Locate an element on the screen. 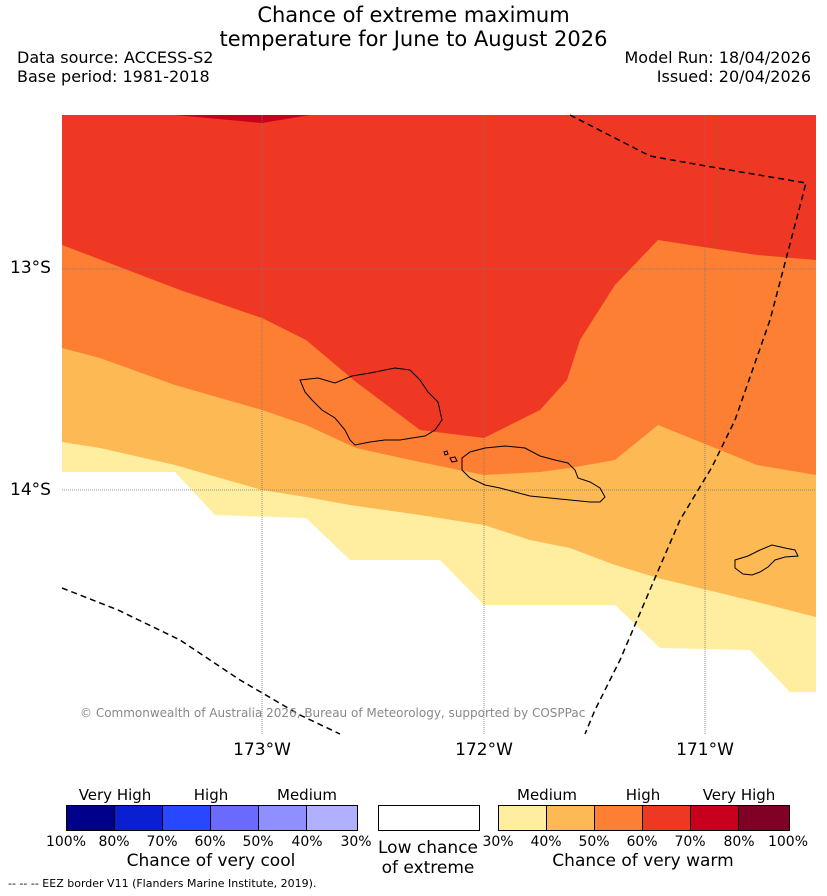 The width and height of the screenshot is (827, 896). cool-tick: 70% is located at coordinates (162, 842).